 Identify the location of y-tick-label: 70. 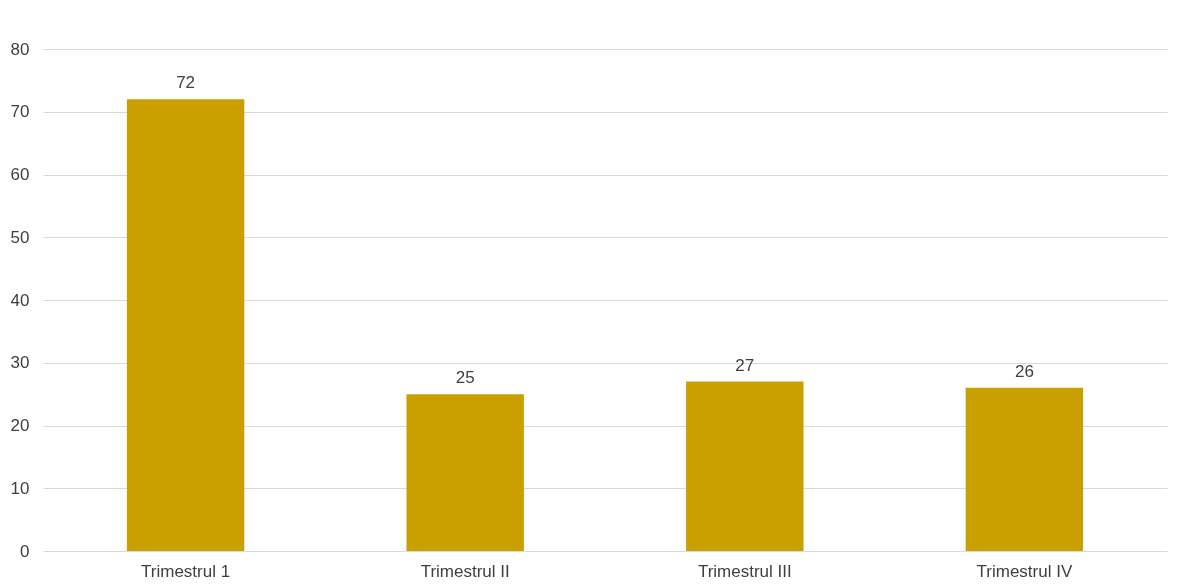
(20, 112).